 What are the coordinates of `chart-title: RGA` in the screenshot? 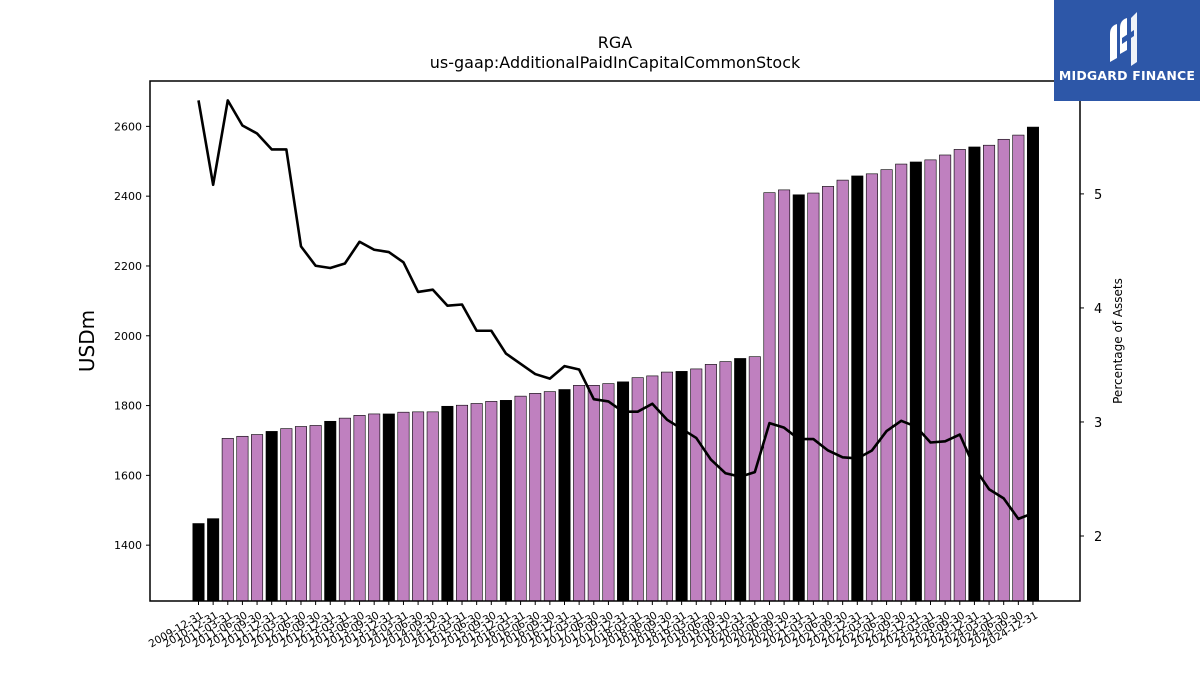 It's located at (615, 42).